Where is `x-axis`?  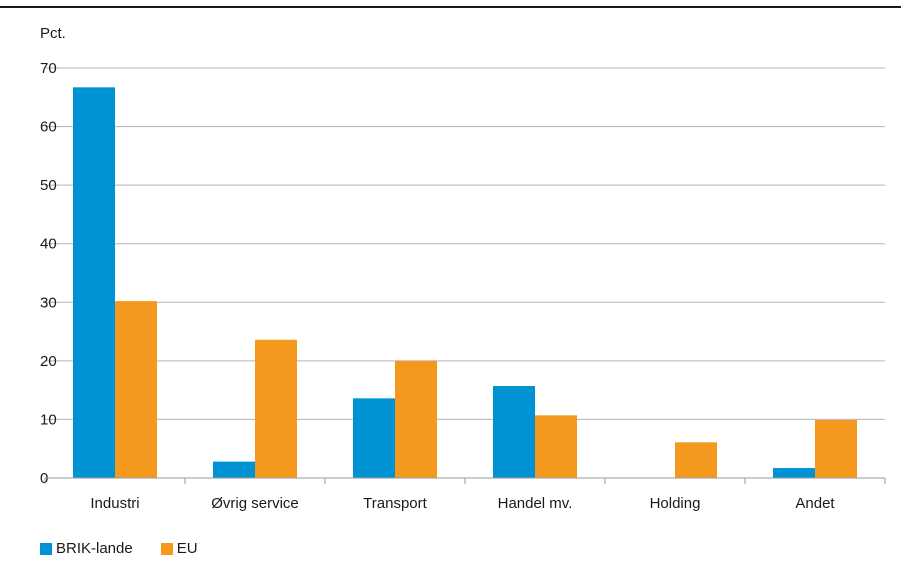
x-axis is located at coordinates (465, 480).